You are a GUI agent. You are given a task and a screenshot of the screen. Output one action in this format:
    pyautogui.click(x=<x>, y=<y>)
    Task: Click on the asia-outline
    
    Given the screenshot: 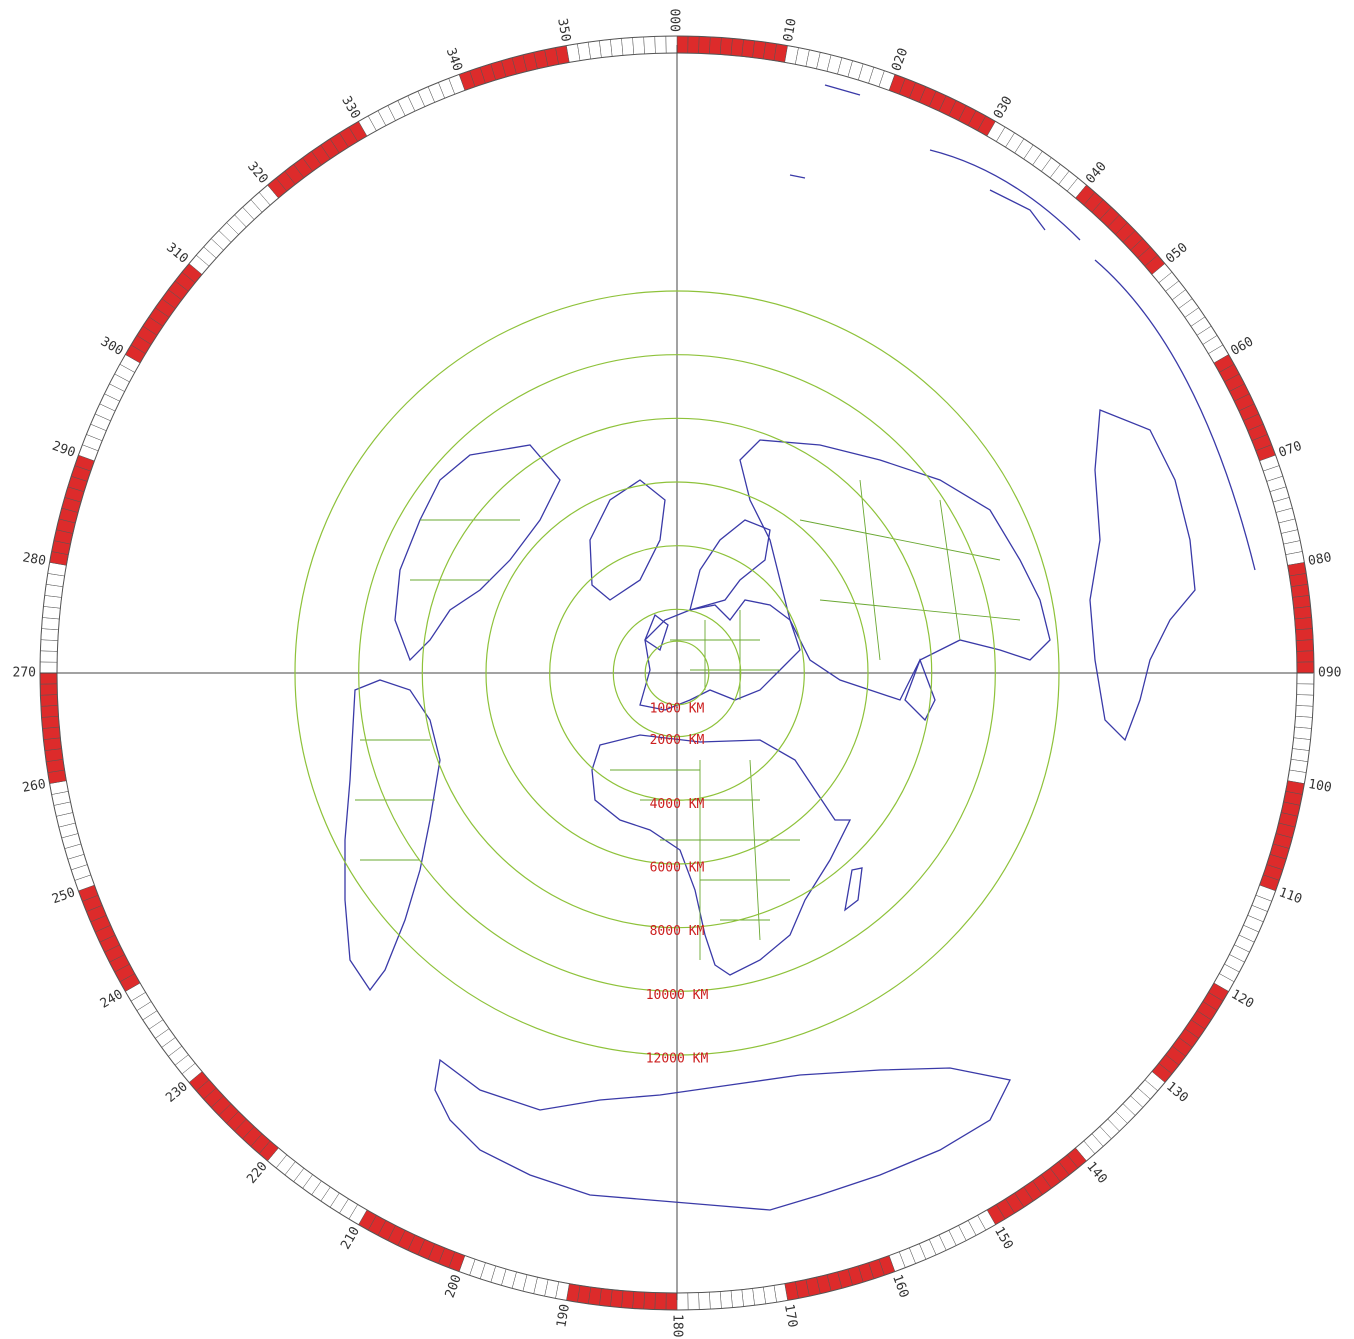 What is the action you would take?
    pyautogui.click(x=895, y=570)
    